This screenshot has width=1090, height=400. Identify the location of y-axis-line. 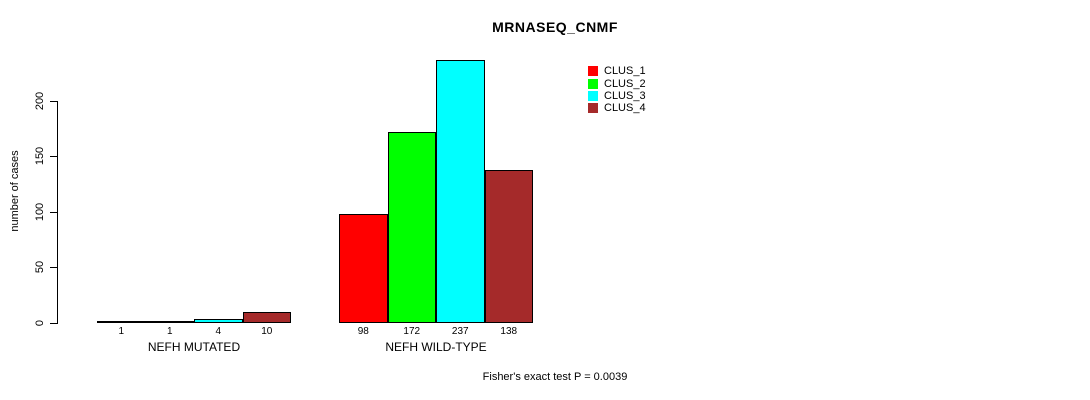
(57, 212).